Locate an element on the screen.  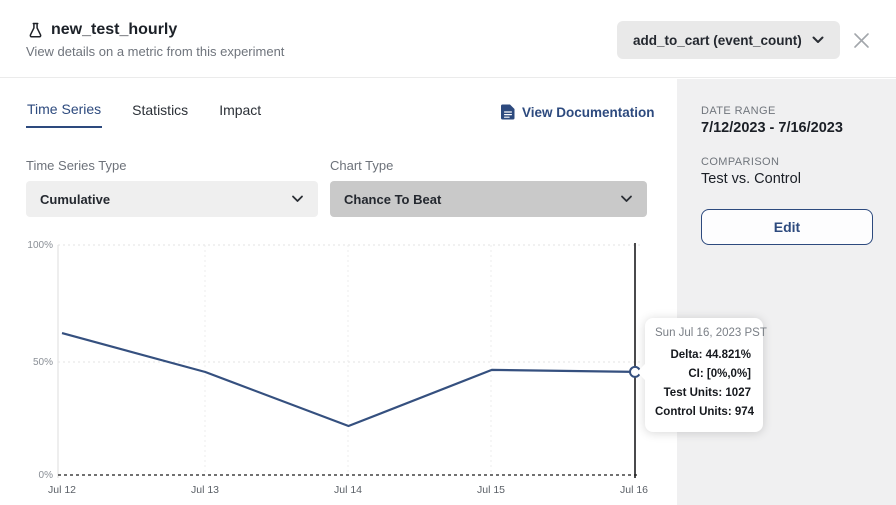
x-tick-jul16: Jul 16 is located at coordinates (634, 490).